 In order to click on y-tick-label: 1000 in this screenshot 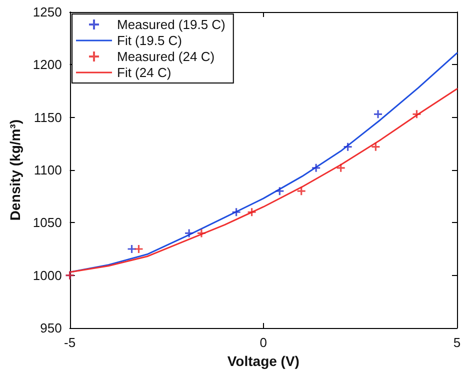, I will do `click(47, 275)`.